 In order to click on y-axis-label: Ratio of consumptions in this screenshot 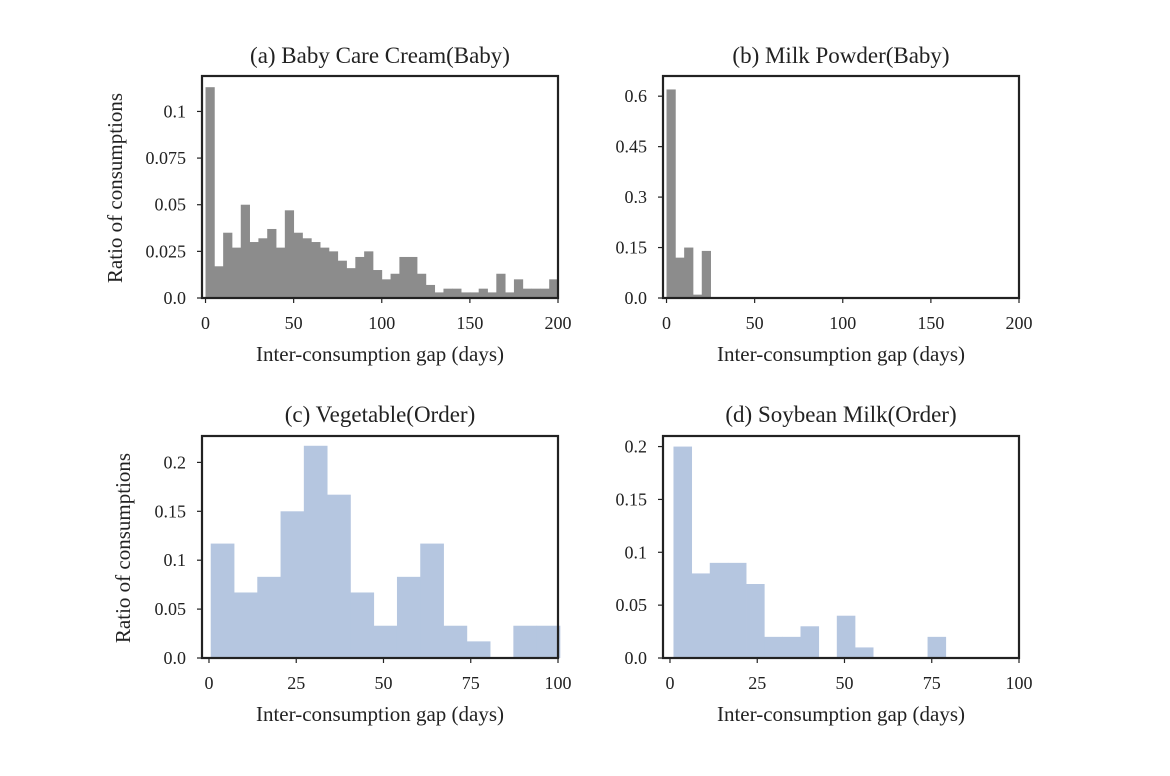, I will do `click(115, 188)`.